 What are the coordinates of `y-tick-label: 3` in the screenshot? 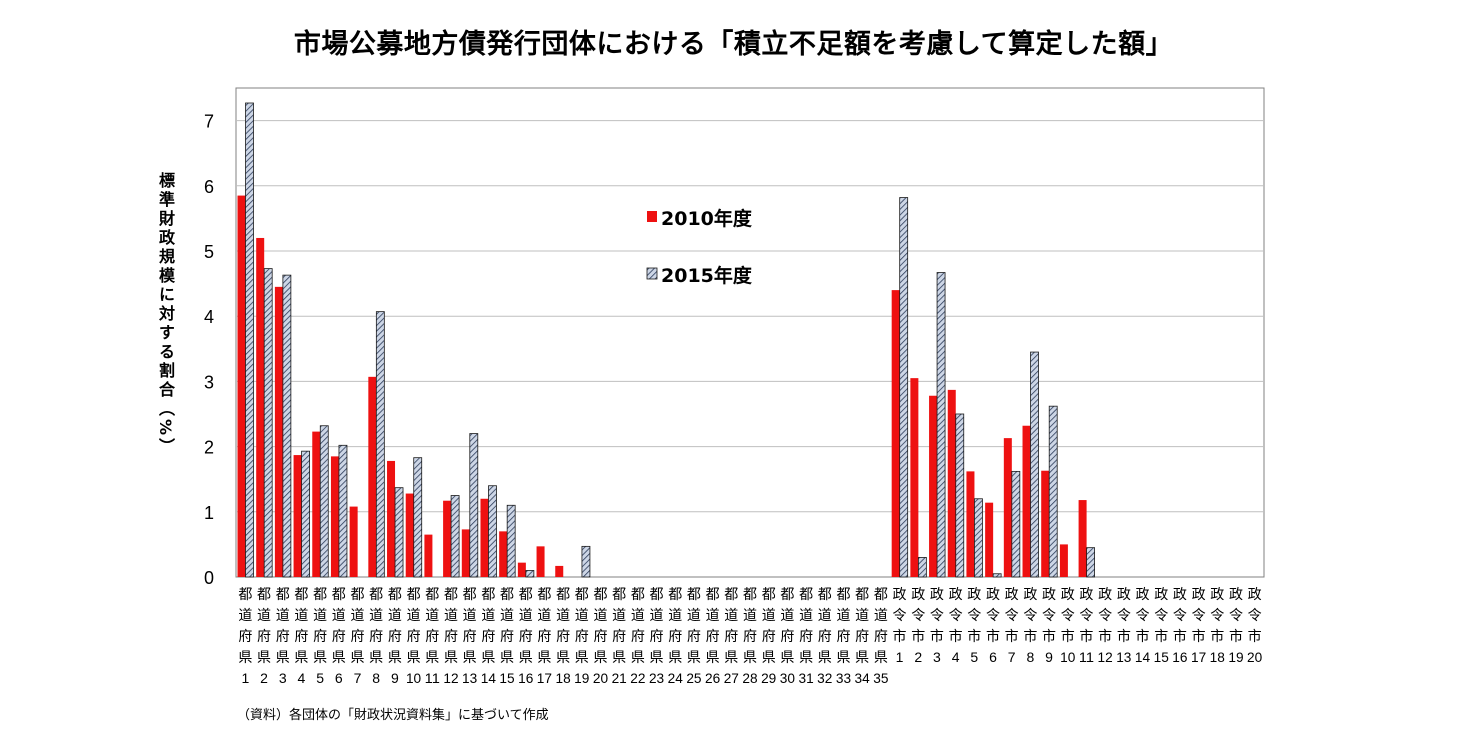 It's located at (209, 382).